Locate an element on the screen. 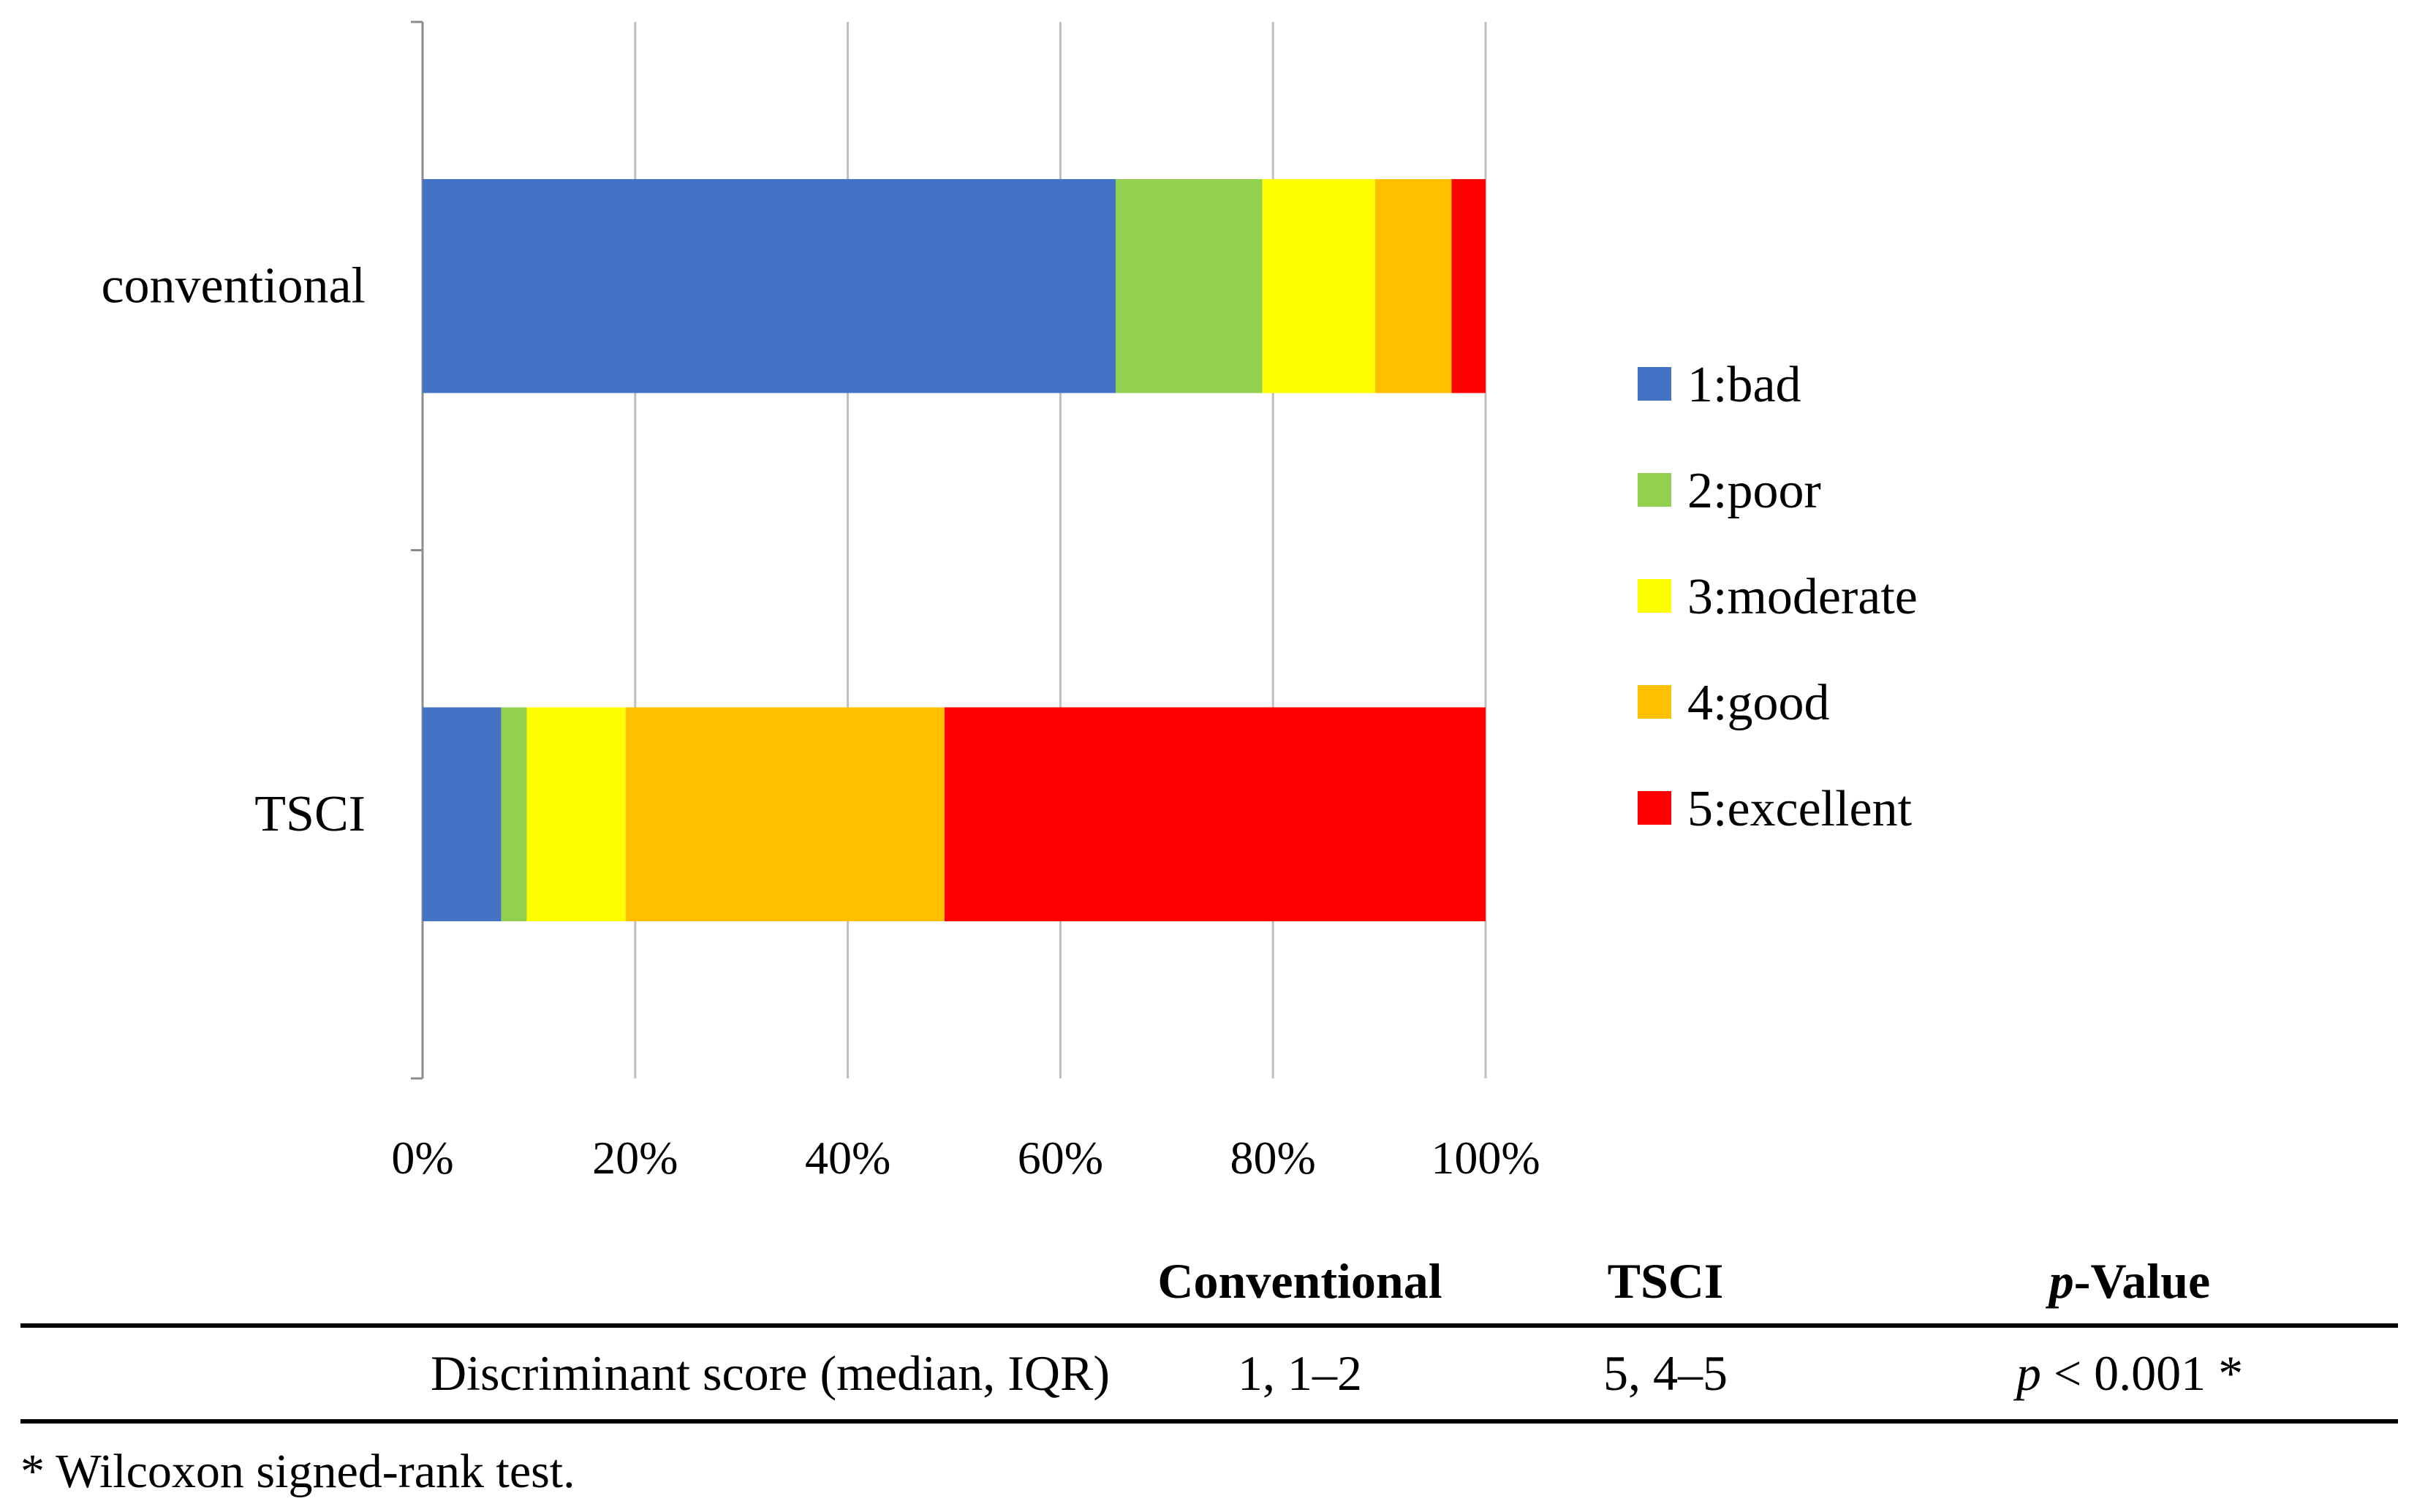 Image resolution: width=2417 pixels, height=1512 pixels. p-value-word: Value is located at coordinates (2150, 1281).